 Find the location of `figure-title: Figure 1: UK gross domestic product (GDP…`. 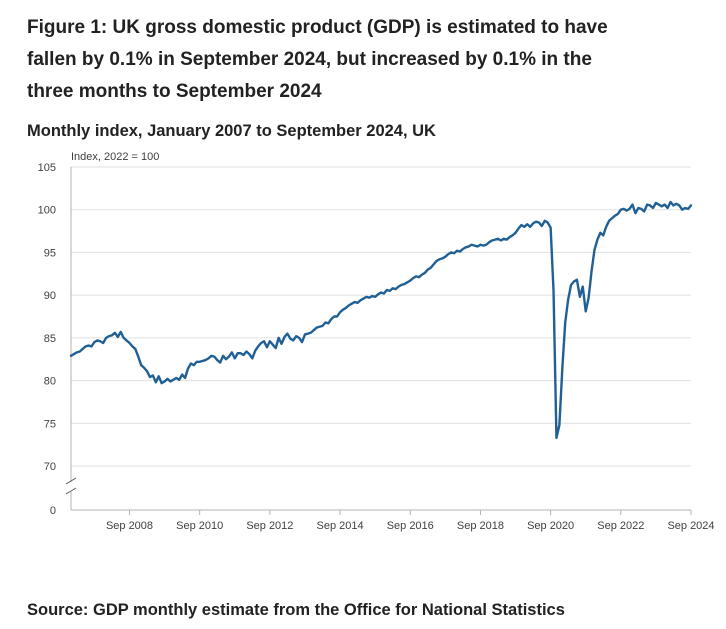

figure-title: Figure 1: UK gross domestic product (GDP… is located at coordinates (317, 59).